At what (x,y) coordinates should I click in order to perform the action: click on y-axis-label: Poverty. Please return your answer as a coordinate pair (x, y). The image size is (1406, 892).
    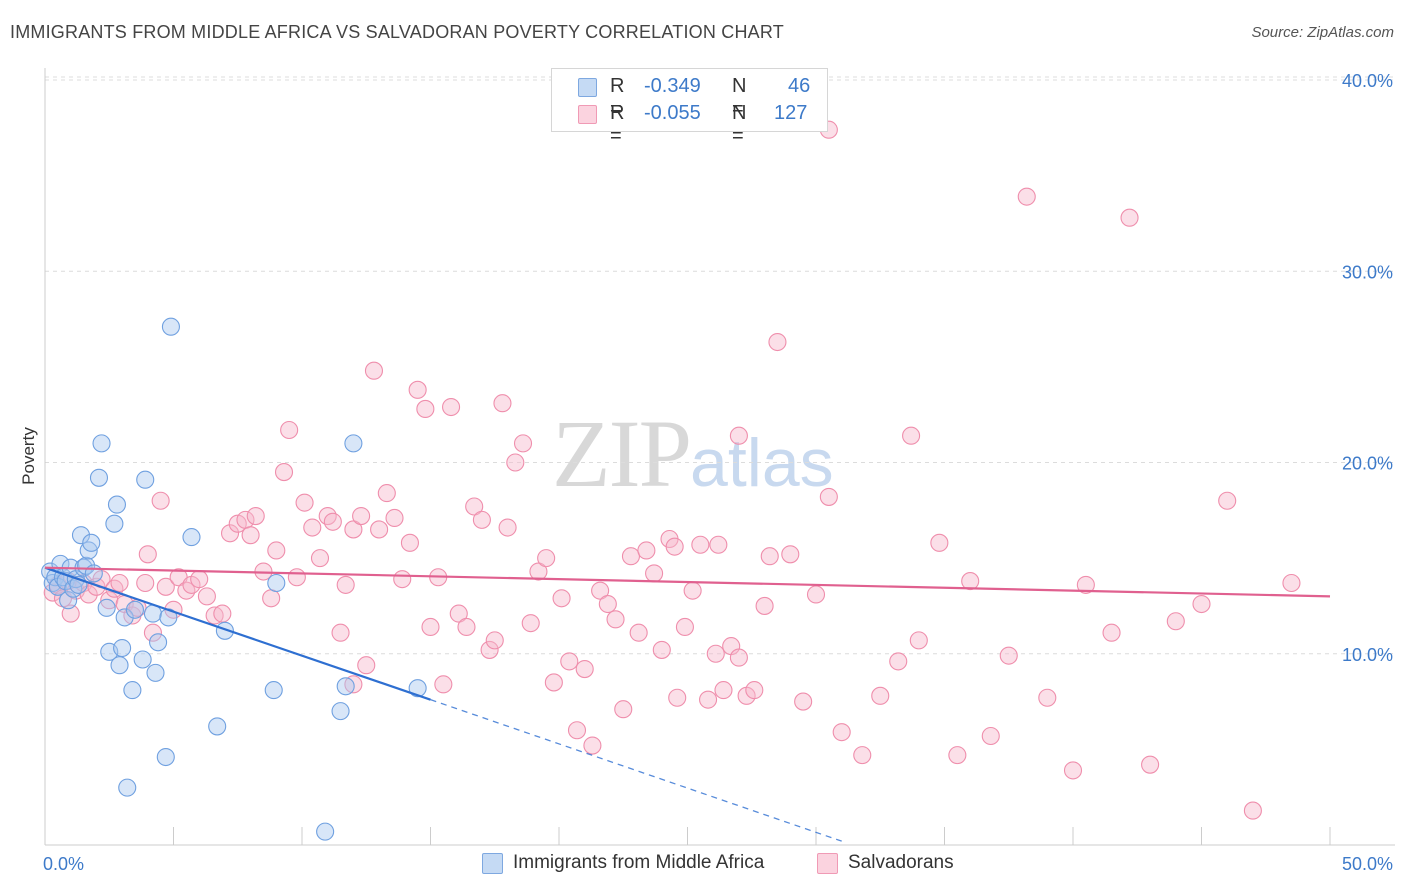
    Looking at the image, I should click on (28, 456).